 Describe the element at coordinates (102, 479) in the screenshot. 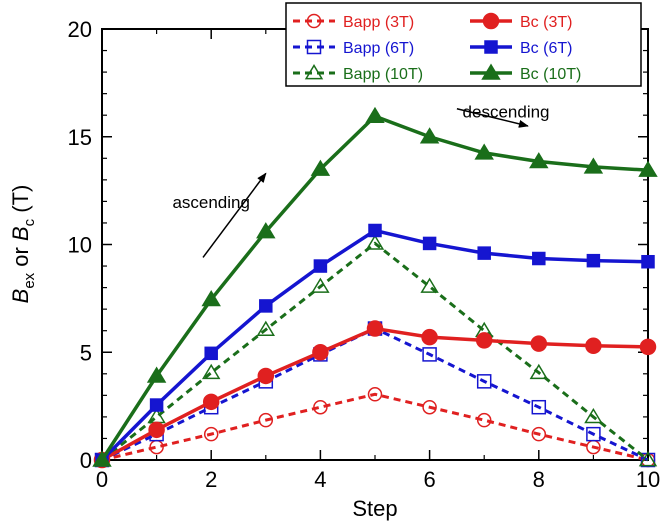

I see `x-tick-label: 0` at that location.